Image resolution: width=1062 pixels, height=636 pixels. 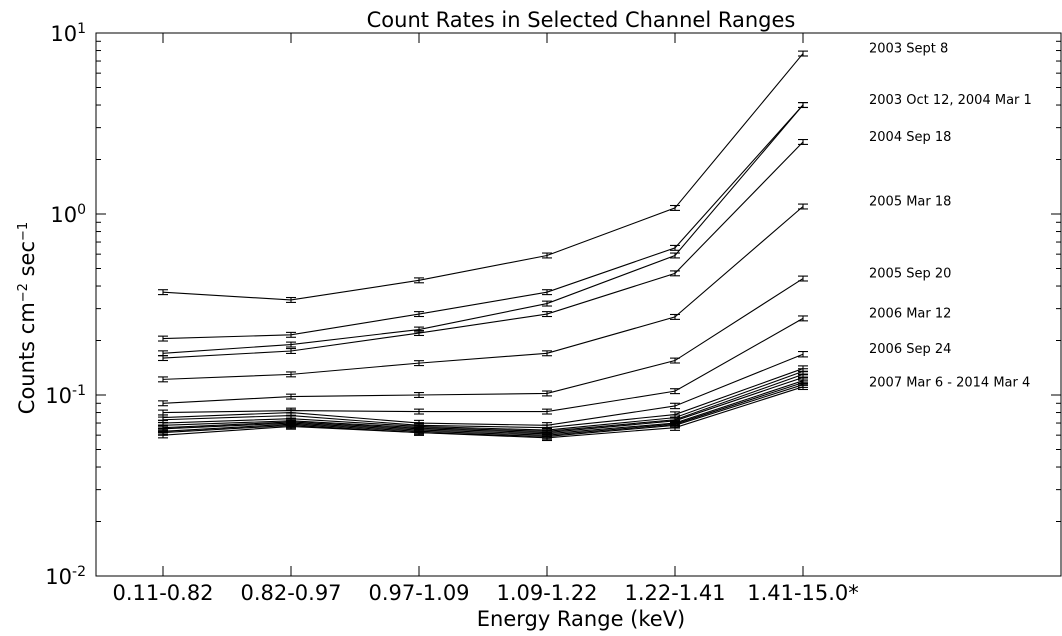 I want to click on series-annotation: 2005 Mar 18, so click(x=910, y=202).